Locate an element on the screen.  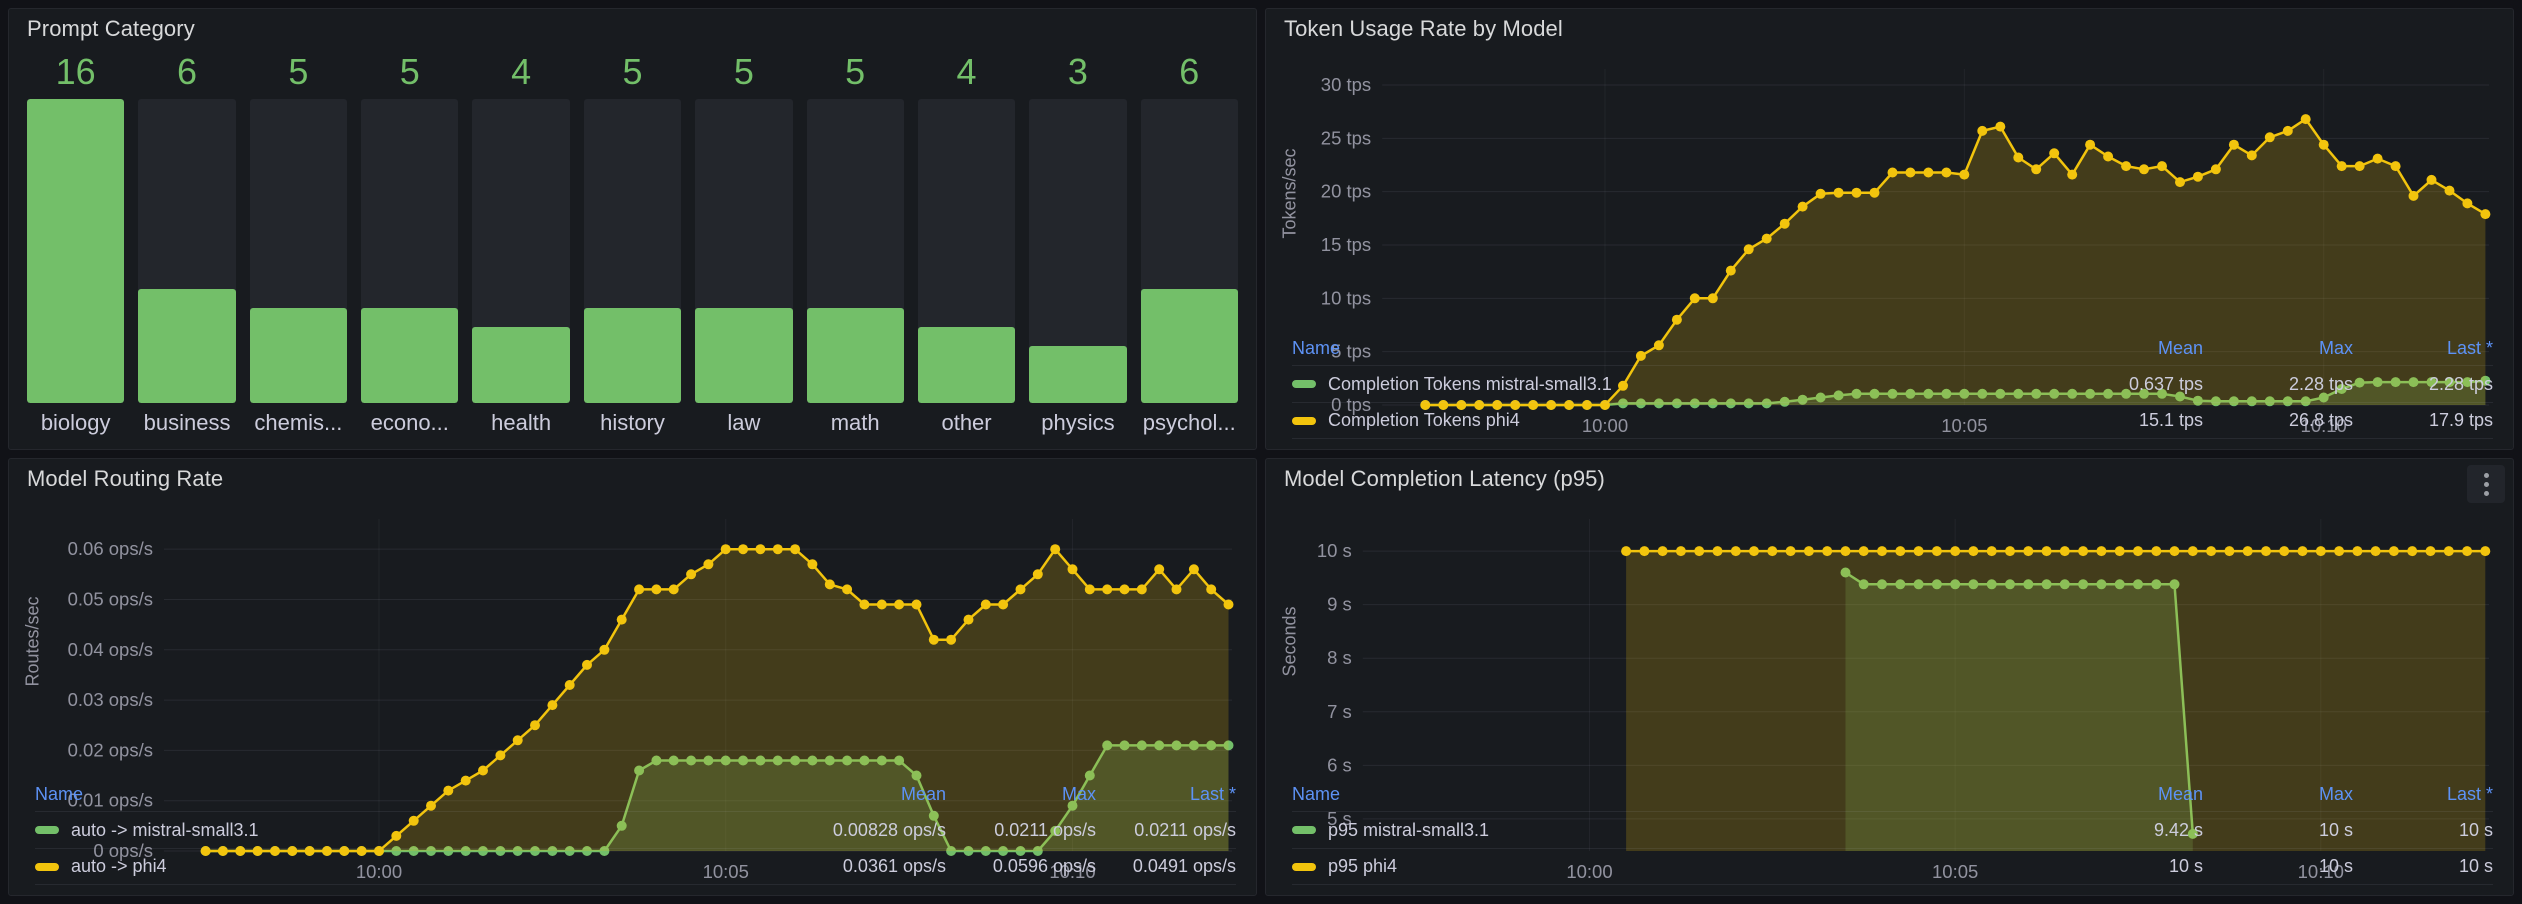
legend-stat-mean: 10 s is located at coordinates (2185, 866).